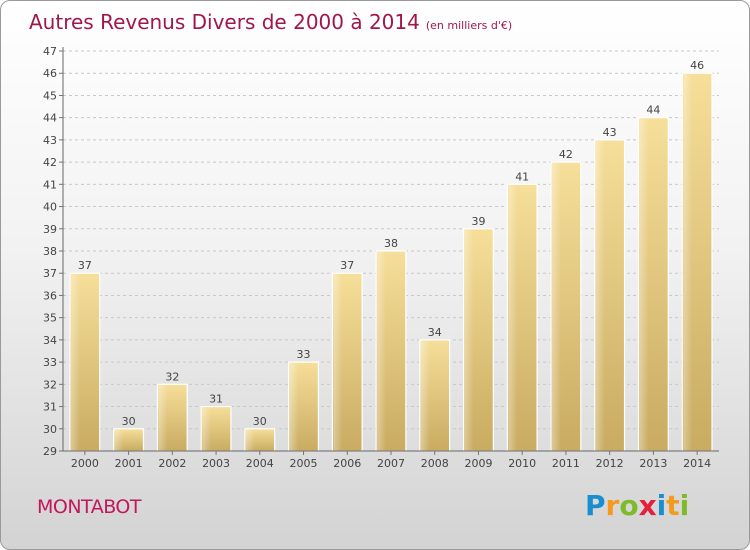 This screenshot has width=750, height=550. What do you see at coordinates (50, 273) in the screenshot?
I see `y-tick-label: 37` at bounding box center [50, 273].